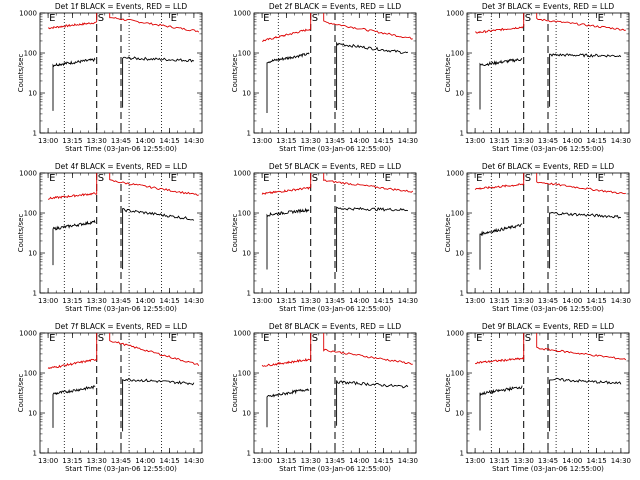 This screenshot has width=640, height=480. What do you see at coordinates (335, 326) in the screenshot?
I see `panel-title: Det 8f BLACK = Events, RED = LLD` at bounding box center [335, 326].